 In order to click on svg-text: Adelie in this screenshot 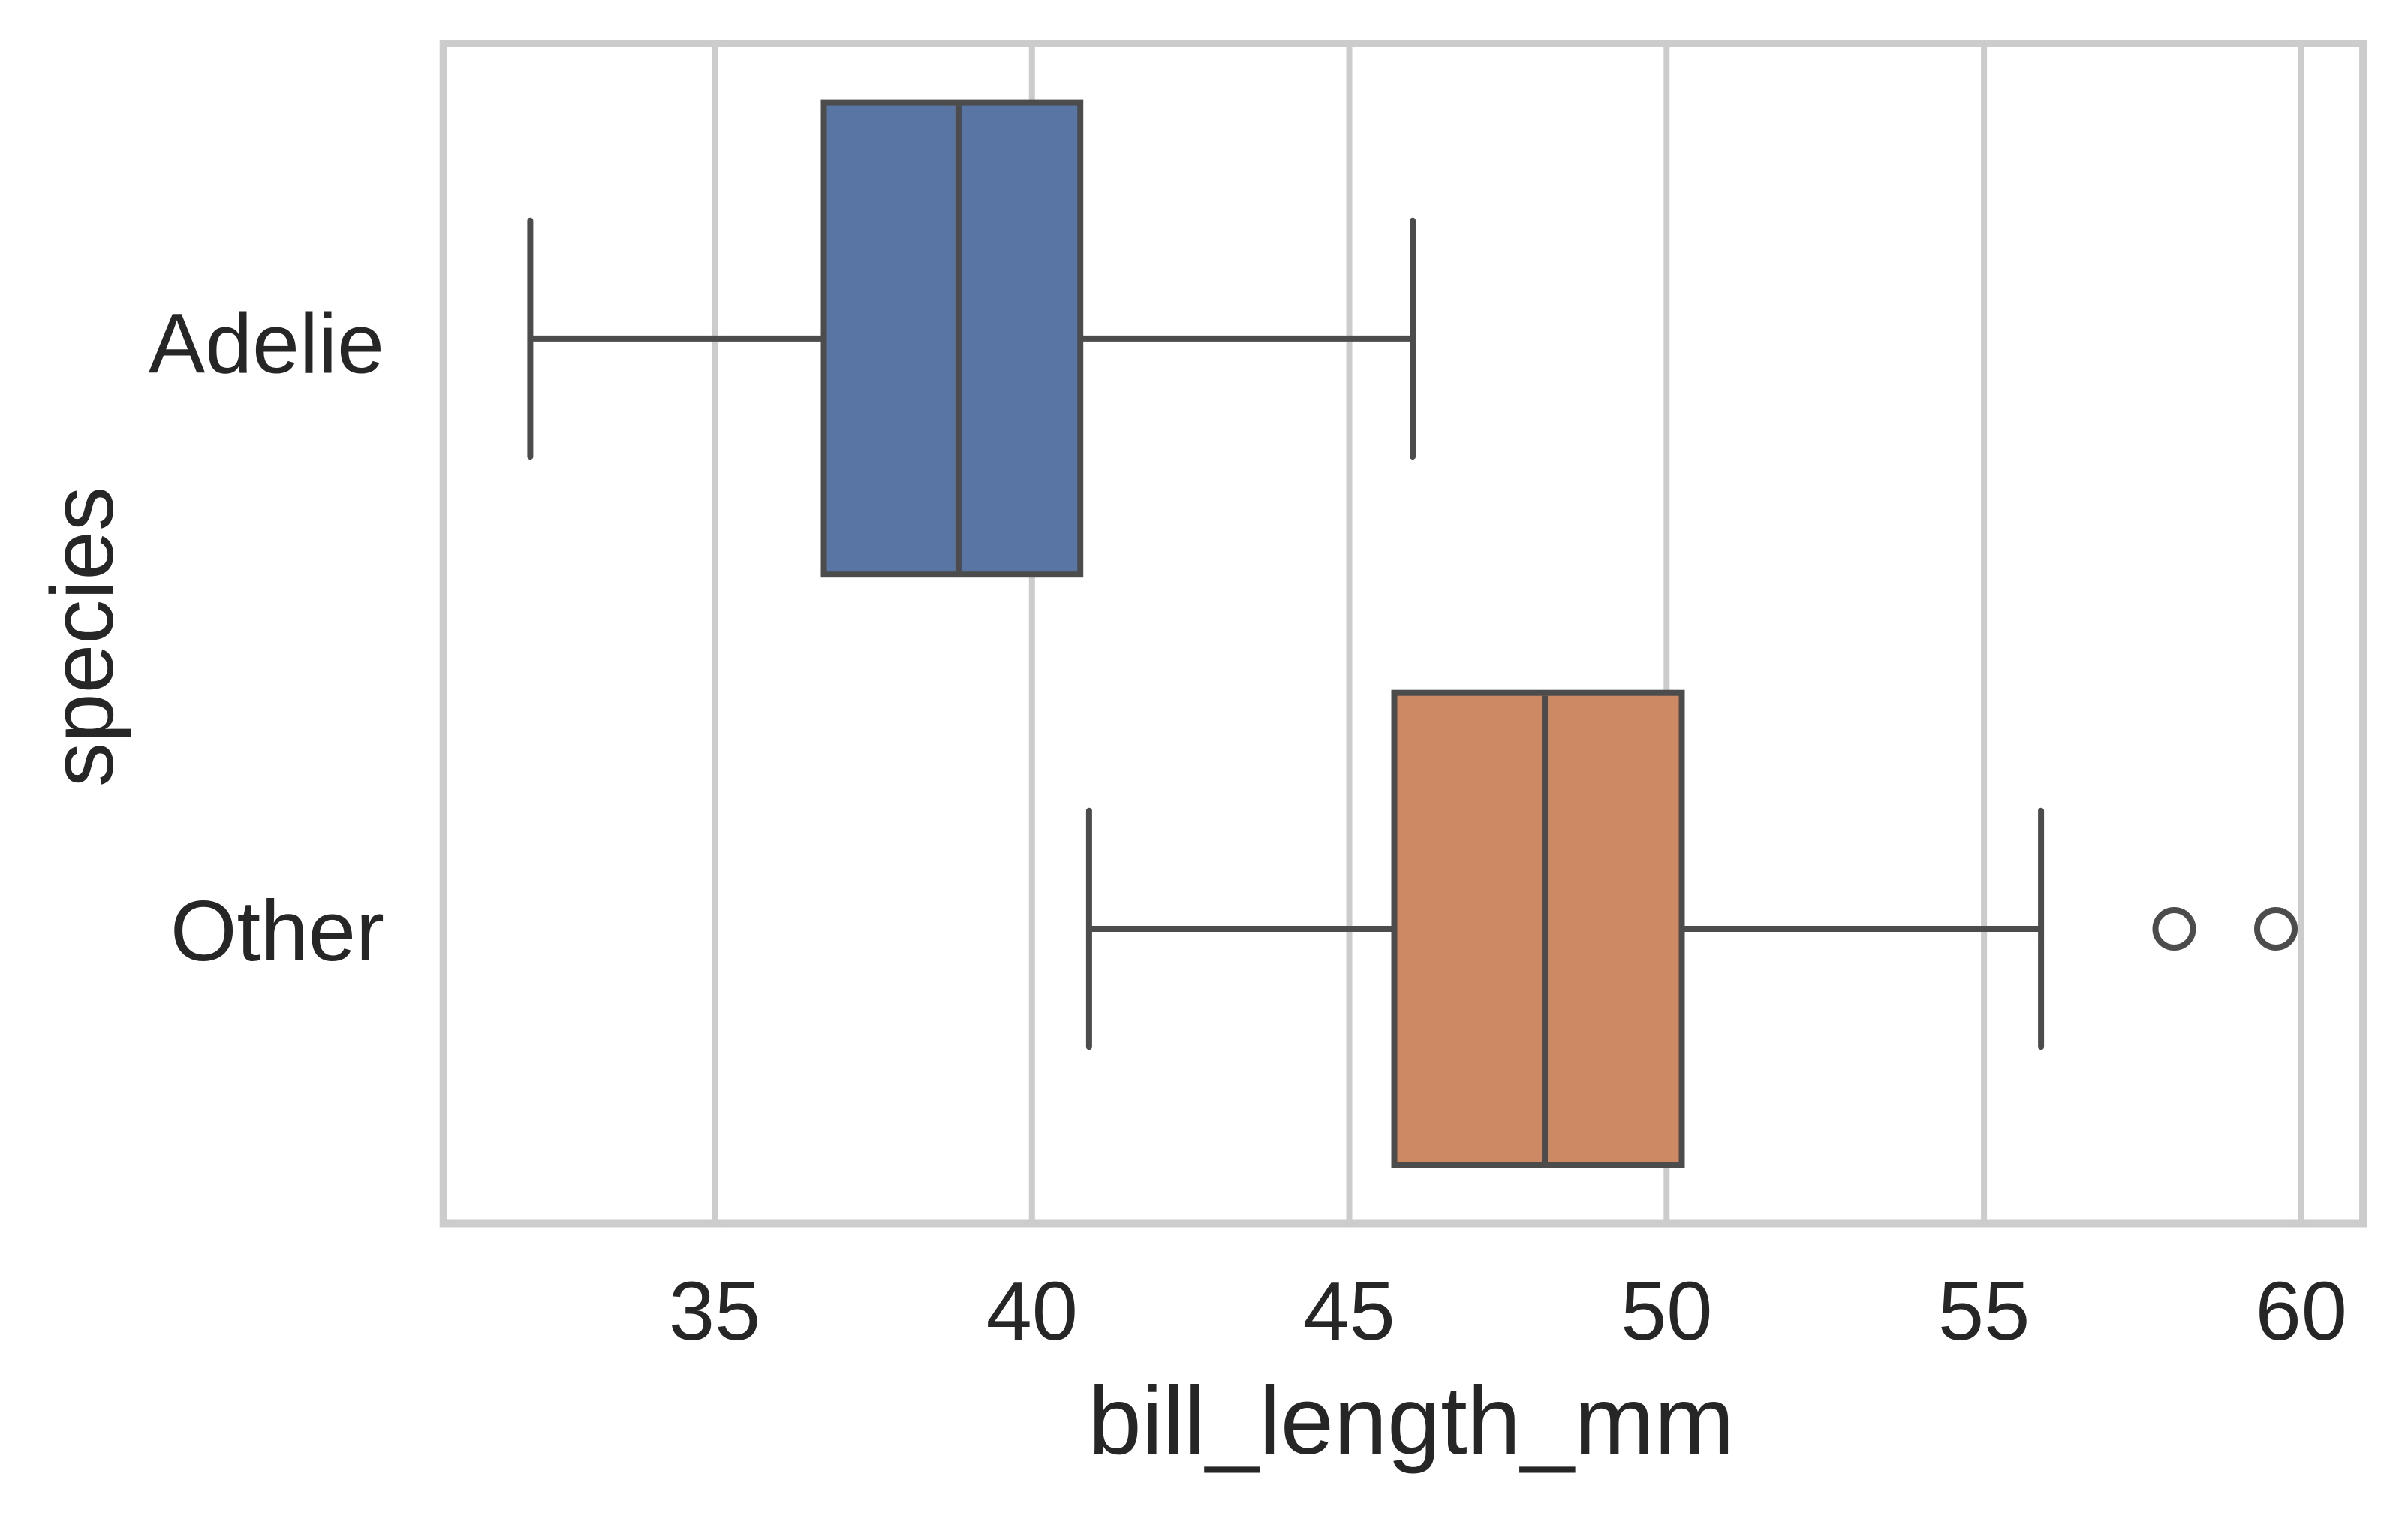, I will do `click(266, 344)`.